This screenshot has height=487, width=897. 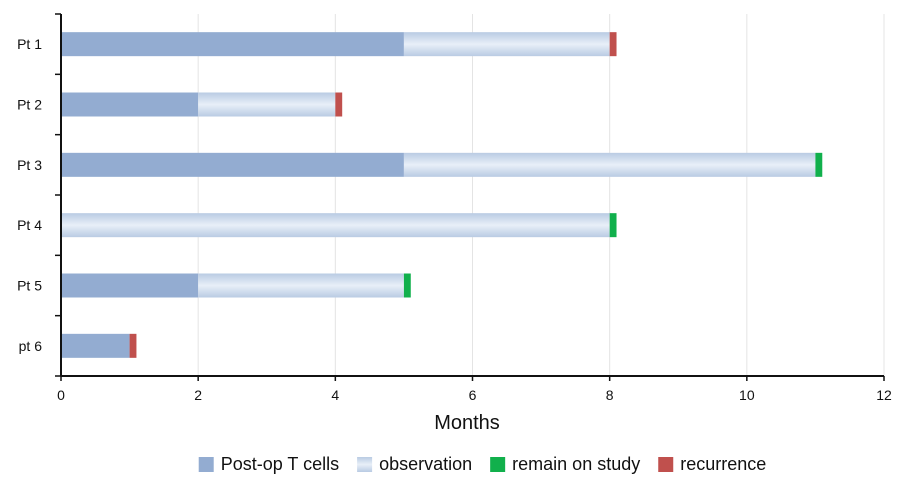 I want to click on x-tick-label: 0, so click(x=61, y=395).